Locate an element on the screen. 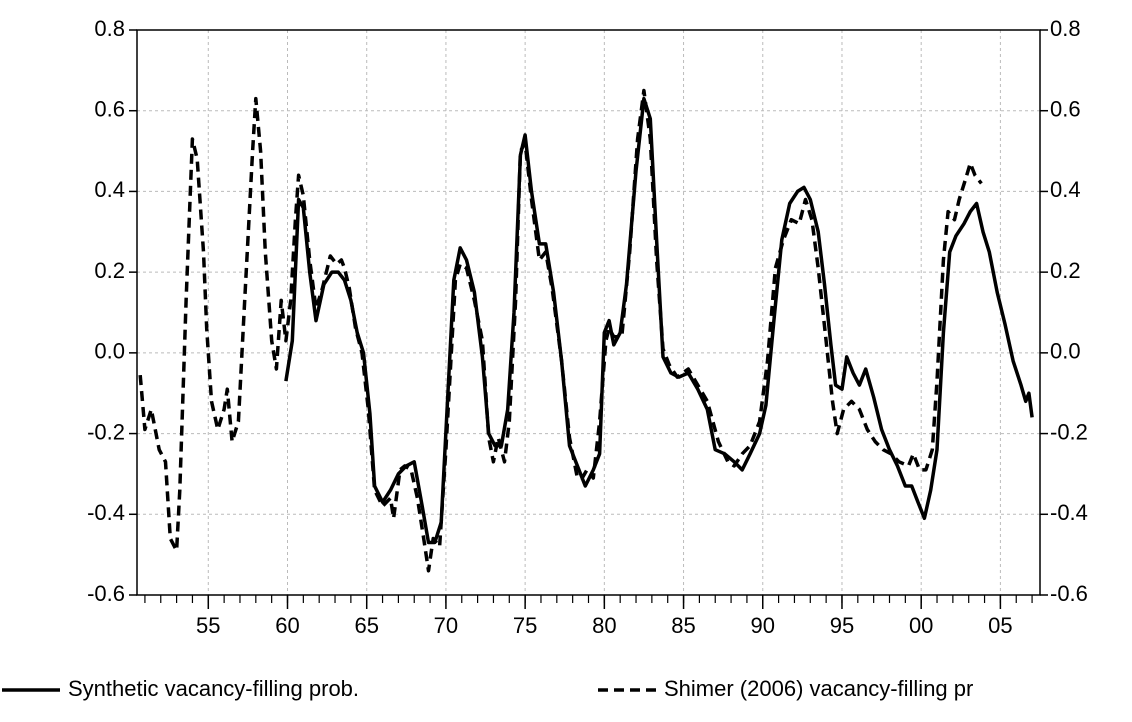 The image size is (1132, 722). x-tick-label: 70 is located at coordinates (446, 625).